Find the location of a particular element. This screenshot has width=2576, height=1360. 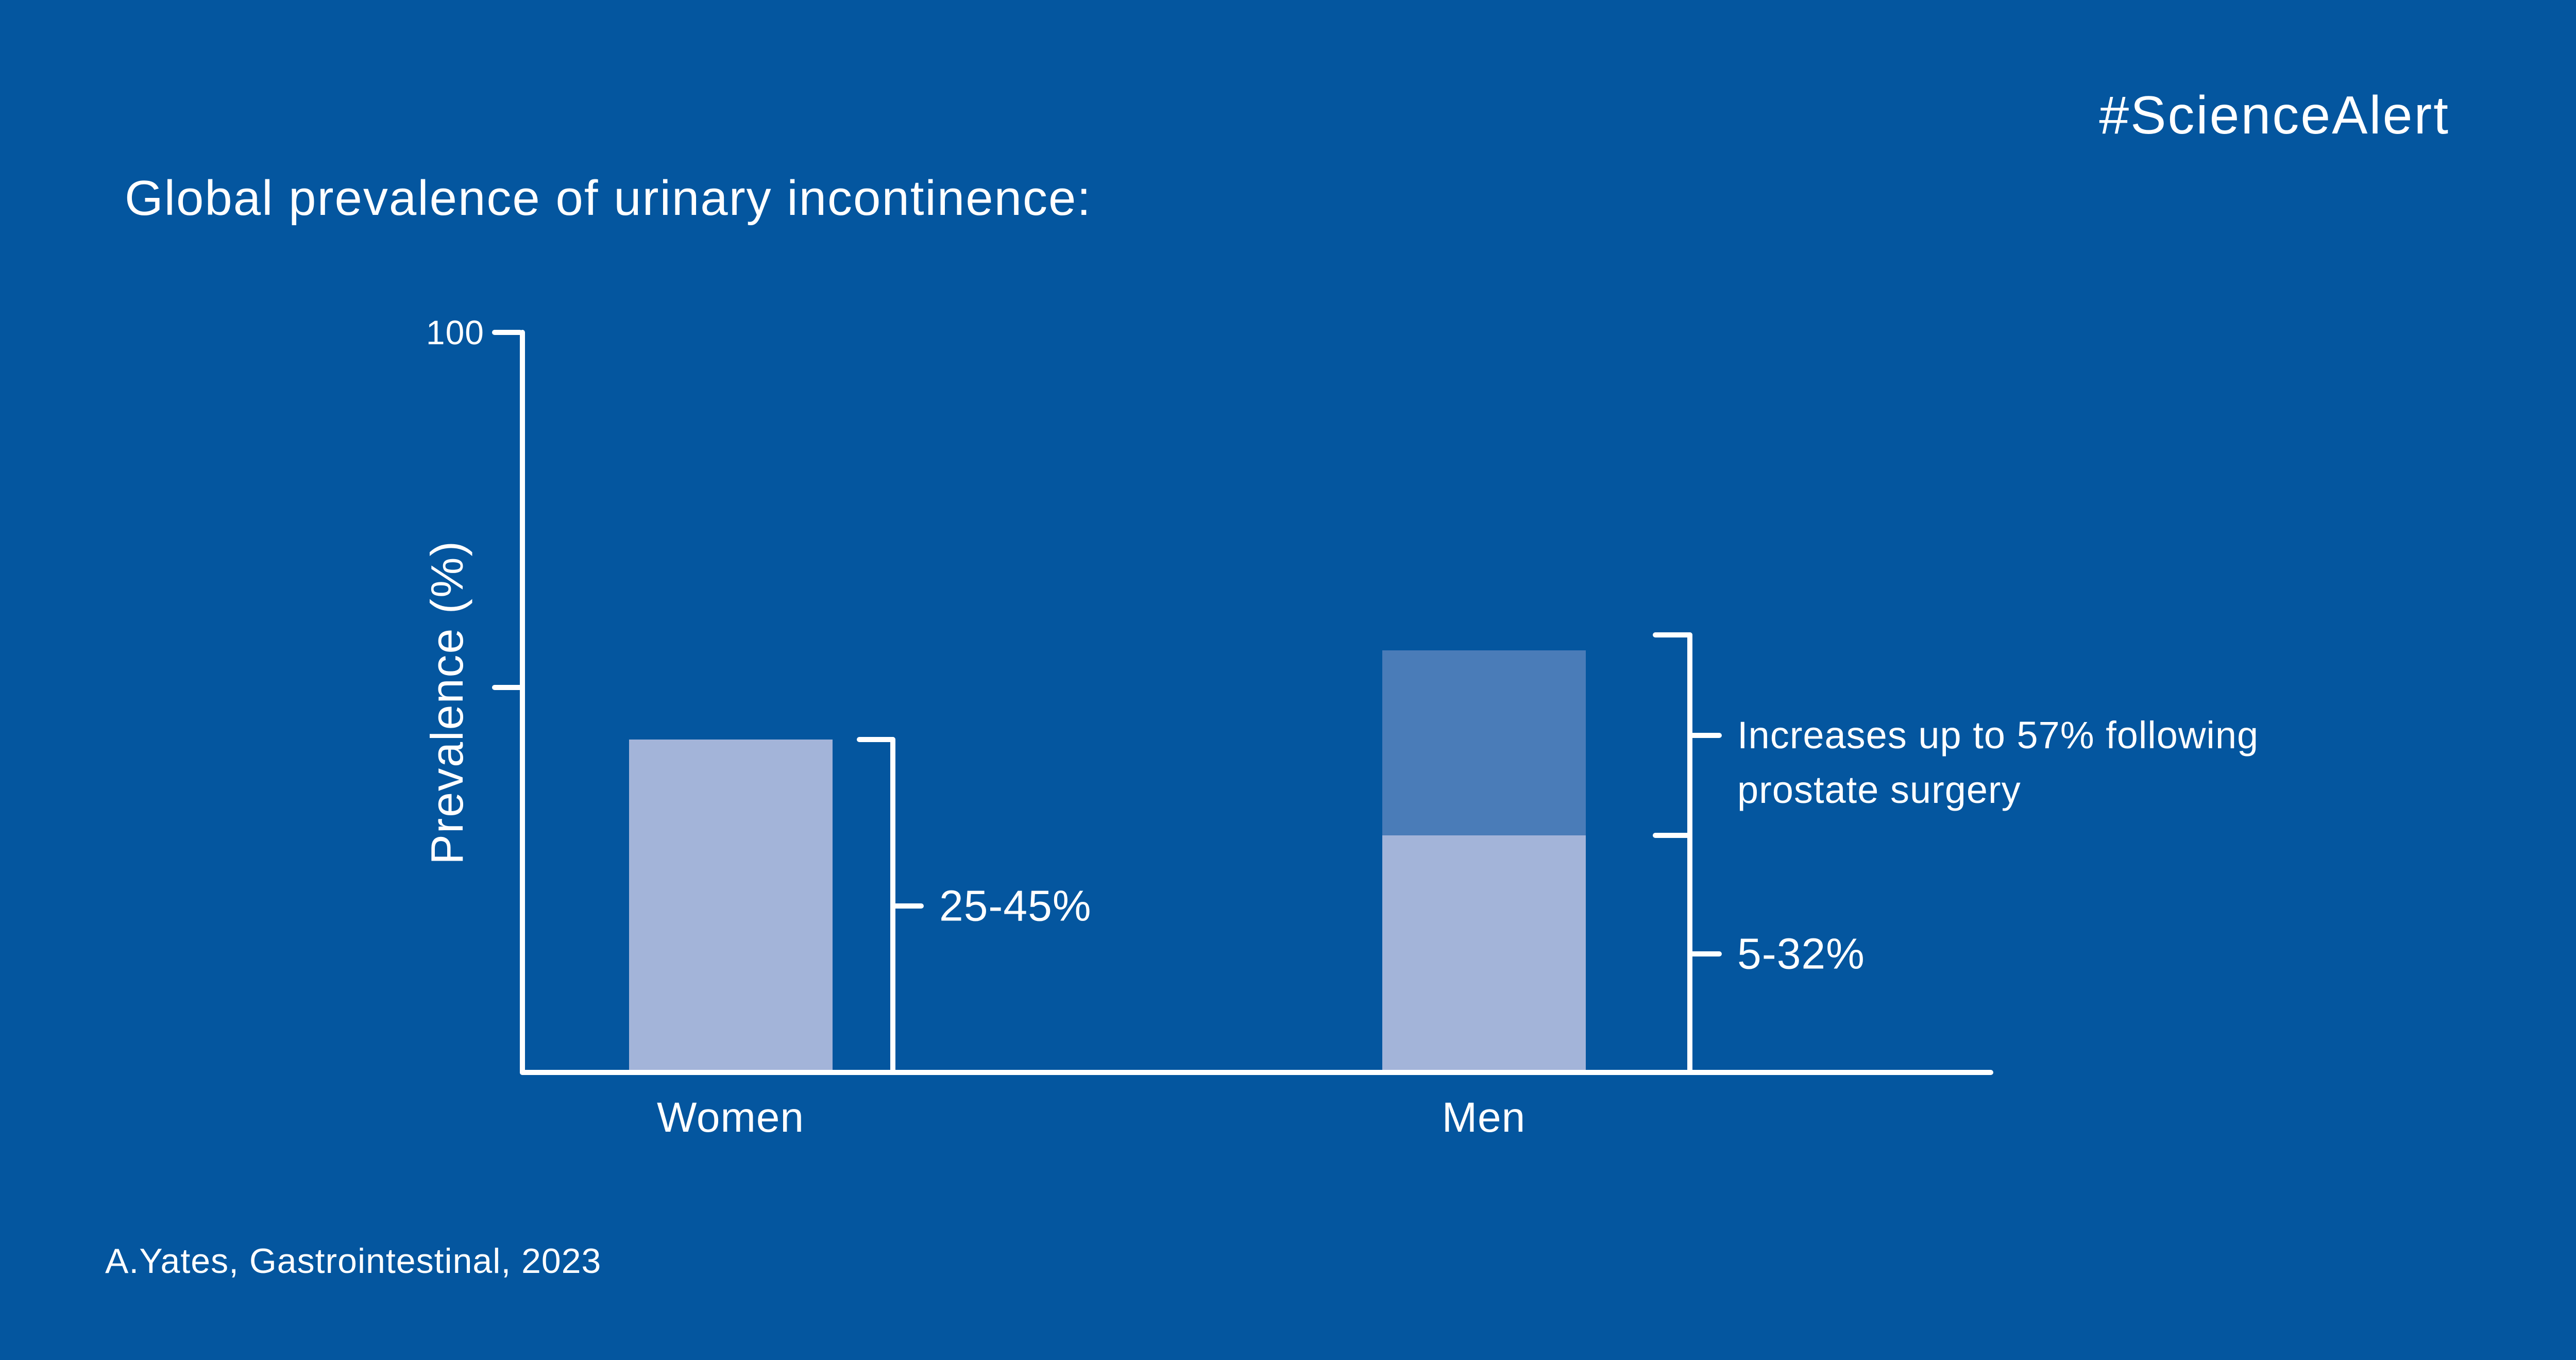

men-bracket-connector-surgery is located at coordinates (1706, 735).